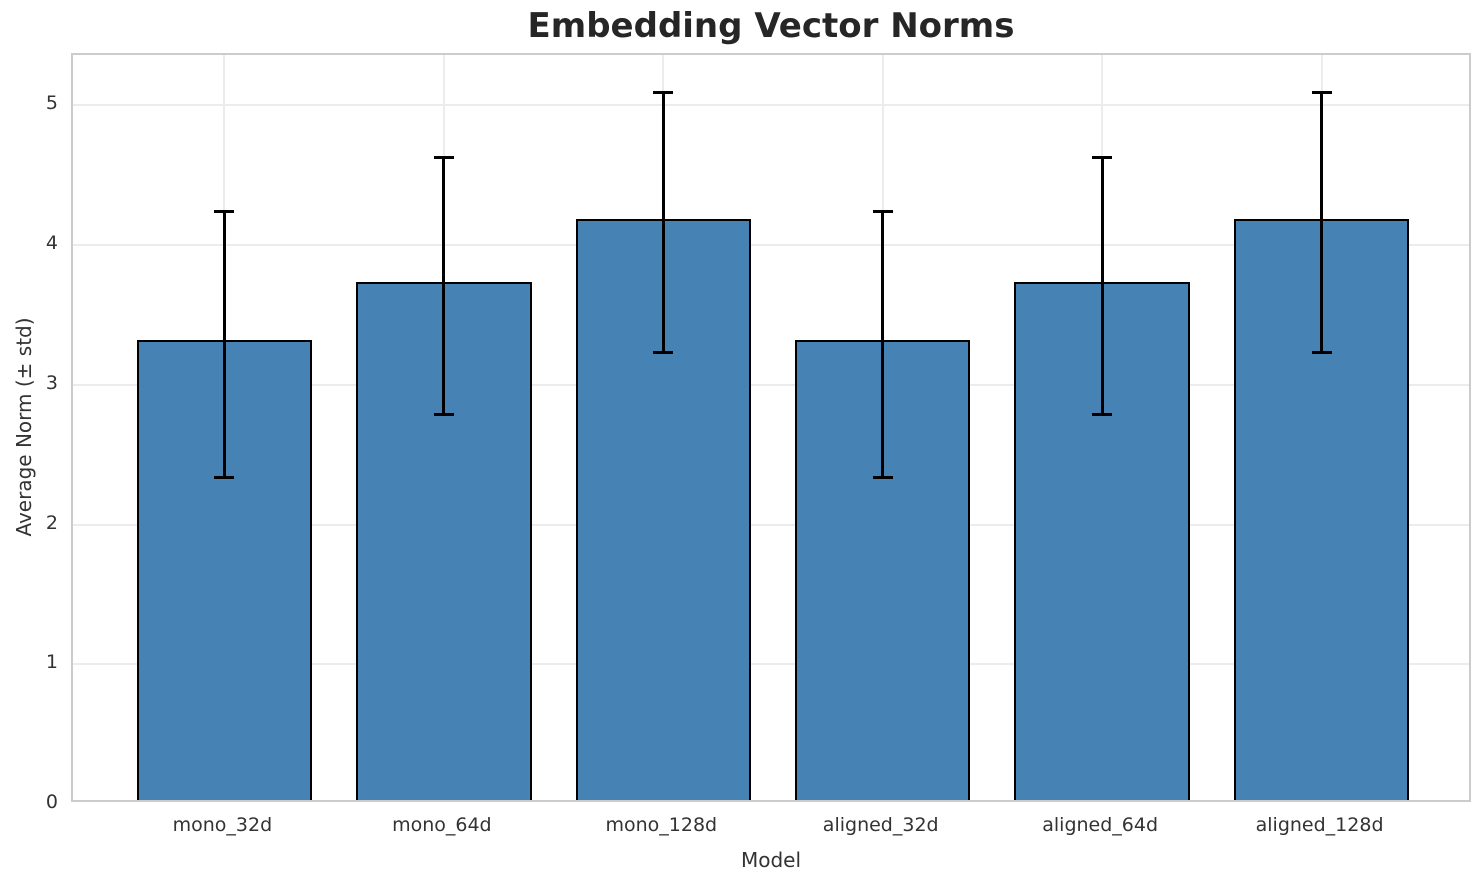 Image resolution: width=1483 pixels, height=885 pixels. I want to click on errorbar-cap-top-mono_32d, so click(224, 211).